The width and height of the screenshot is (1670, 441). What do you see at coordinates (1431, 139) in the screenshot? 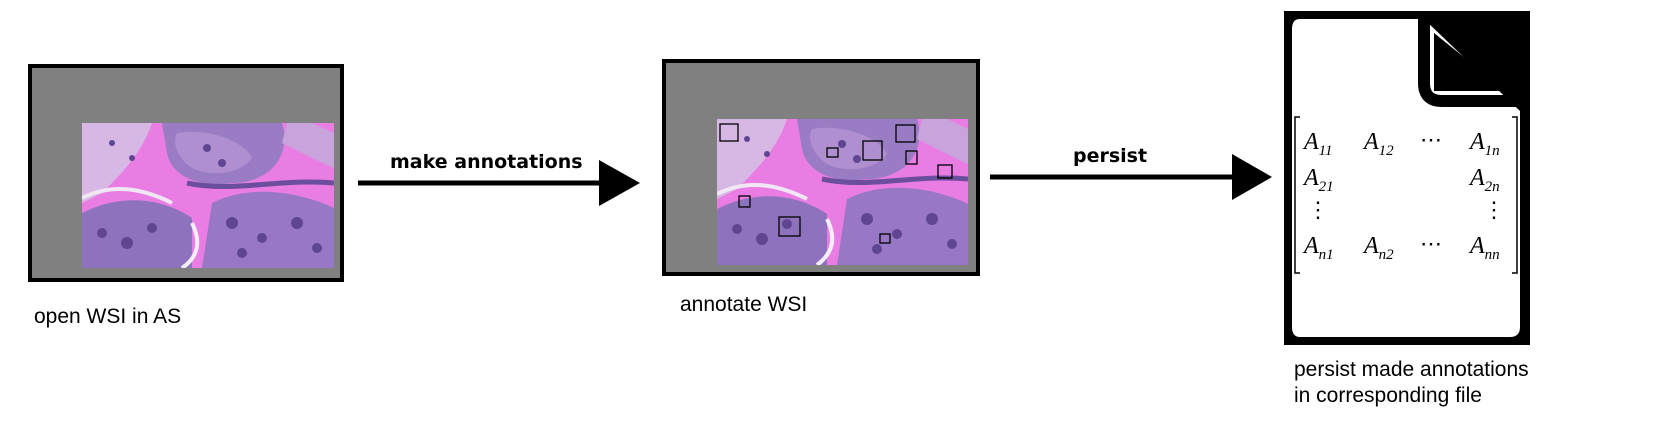
I see `matrix-hdots-row1: ⋯` at bounding box center [1431, 139].